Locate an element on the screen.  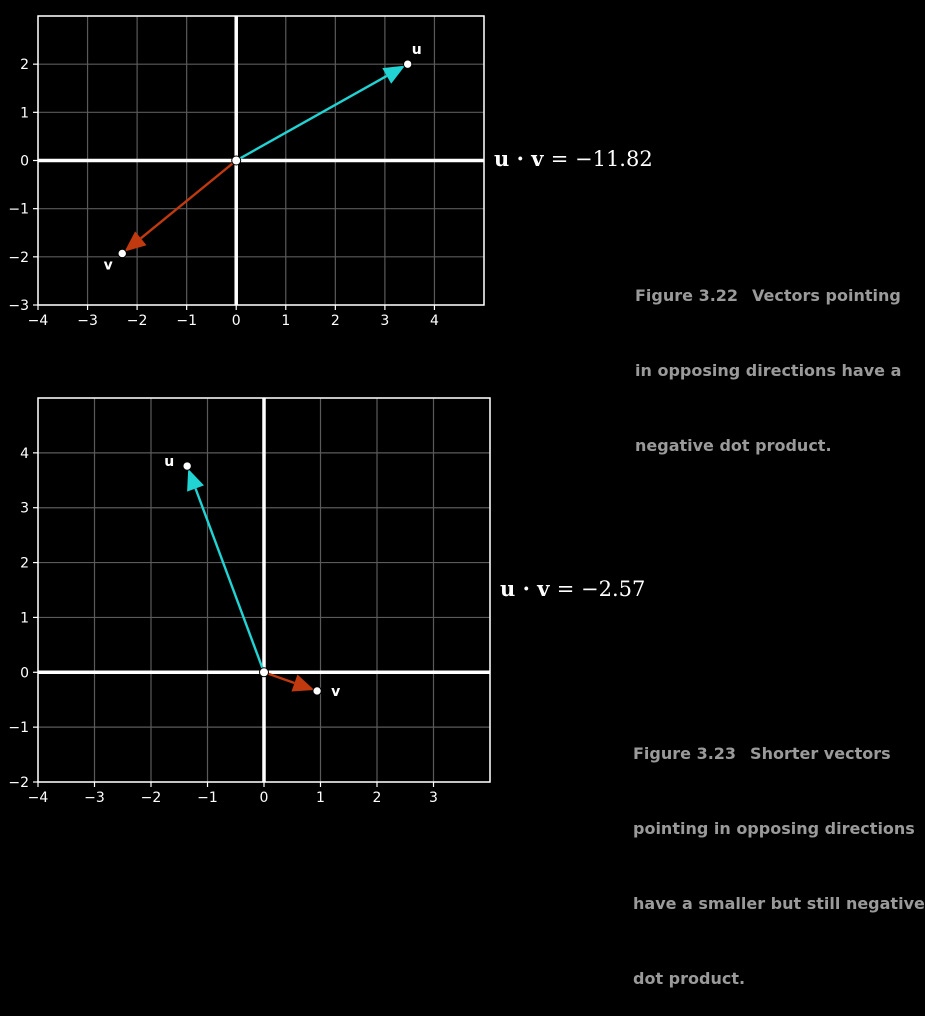
y-tick-label: −3 is located at coordinates (18, 306).